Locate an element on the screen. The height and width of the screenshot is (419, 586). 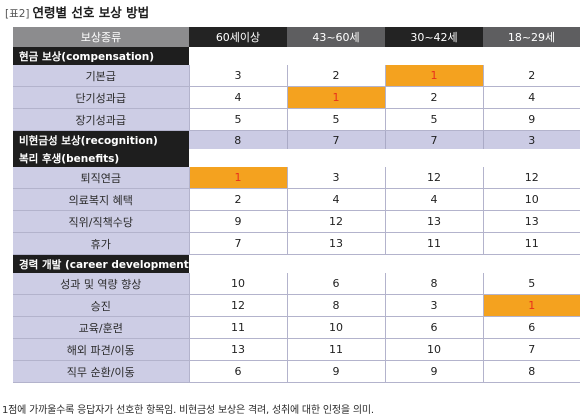
section-recognition: 비현금성 보상(recognition) is located at coordinates (101, 139).